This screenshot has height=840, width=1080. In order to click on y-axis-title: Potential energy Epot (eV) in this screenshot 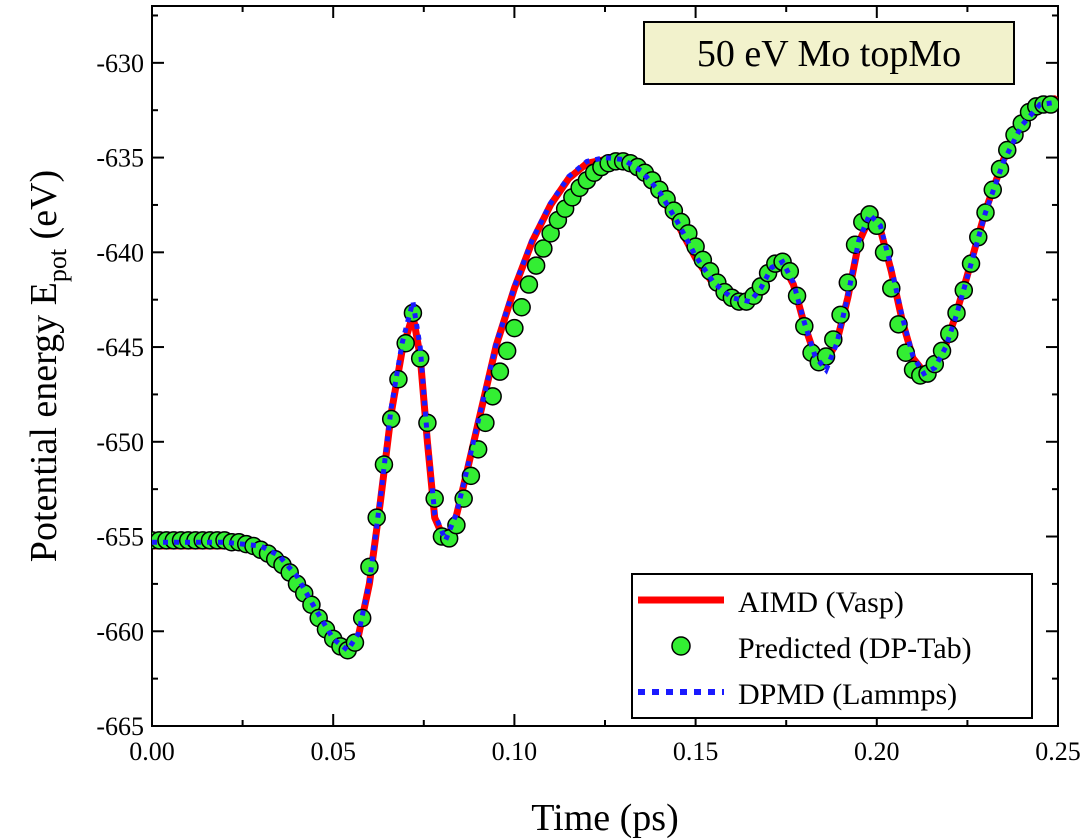, I will do `click(47, 366)`.